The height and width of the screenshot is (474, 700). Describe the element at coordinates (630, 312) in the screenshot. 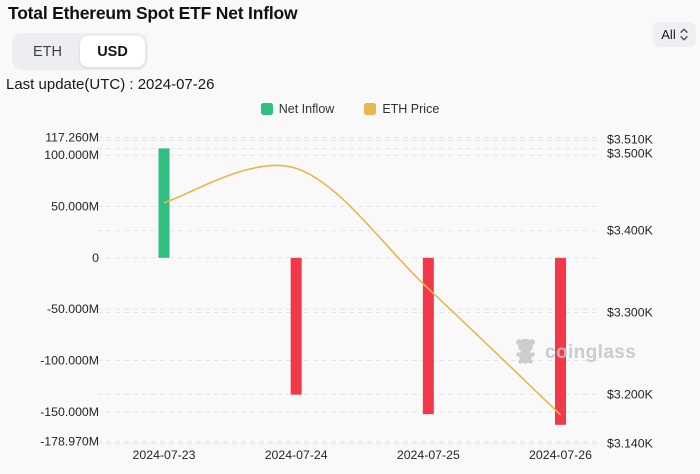

I see `y-axis-right-tick-label: $3.300K` at that location.